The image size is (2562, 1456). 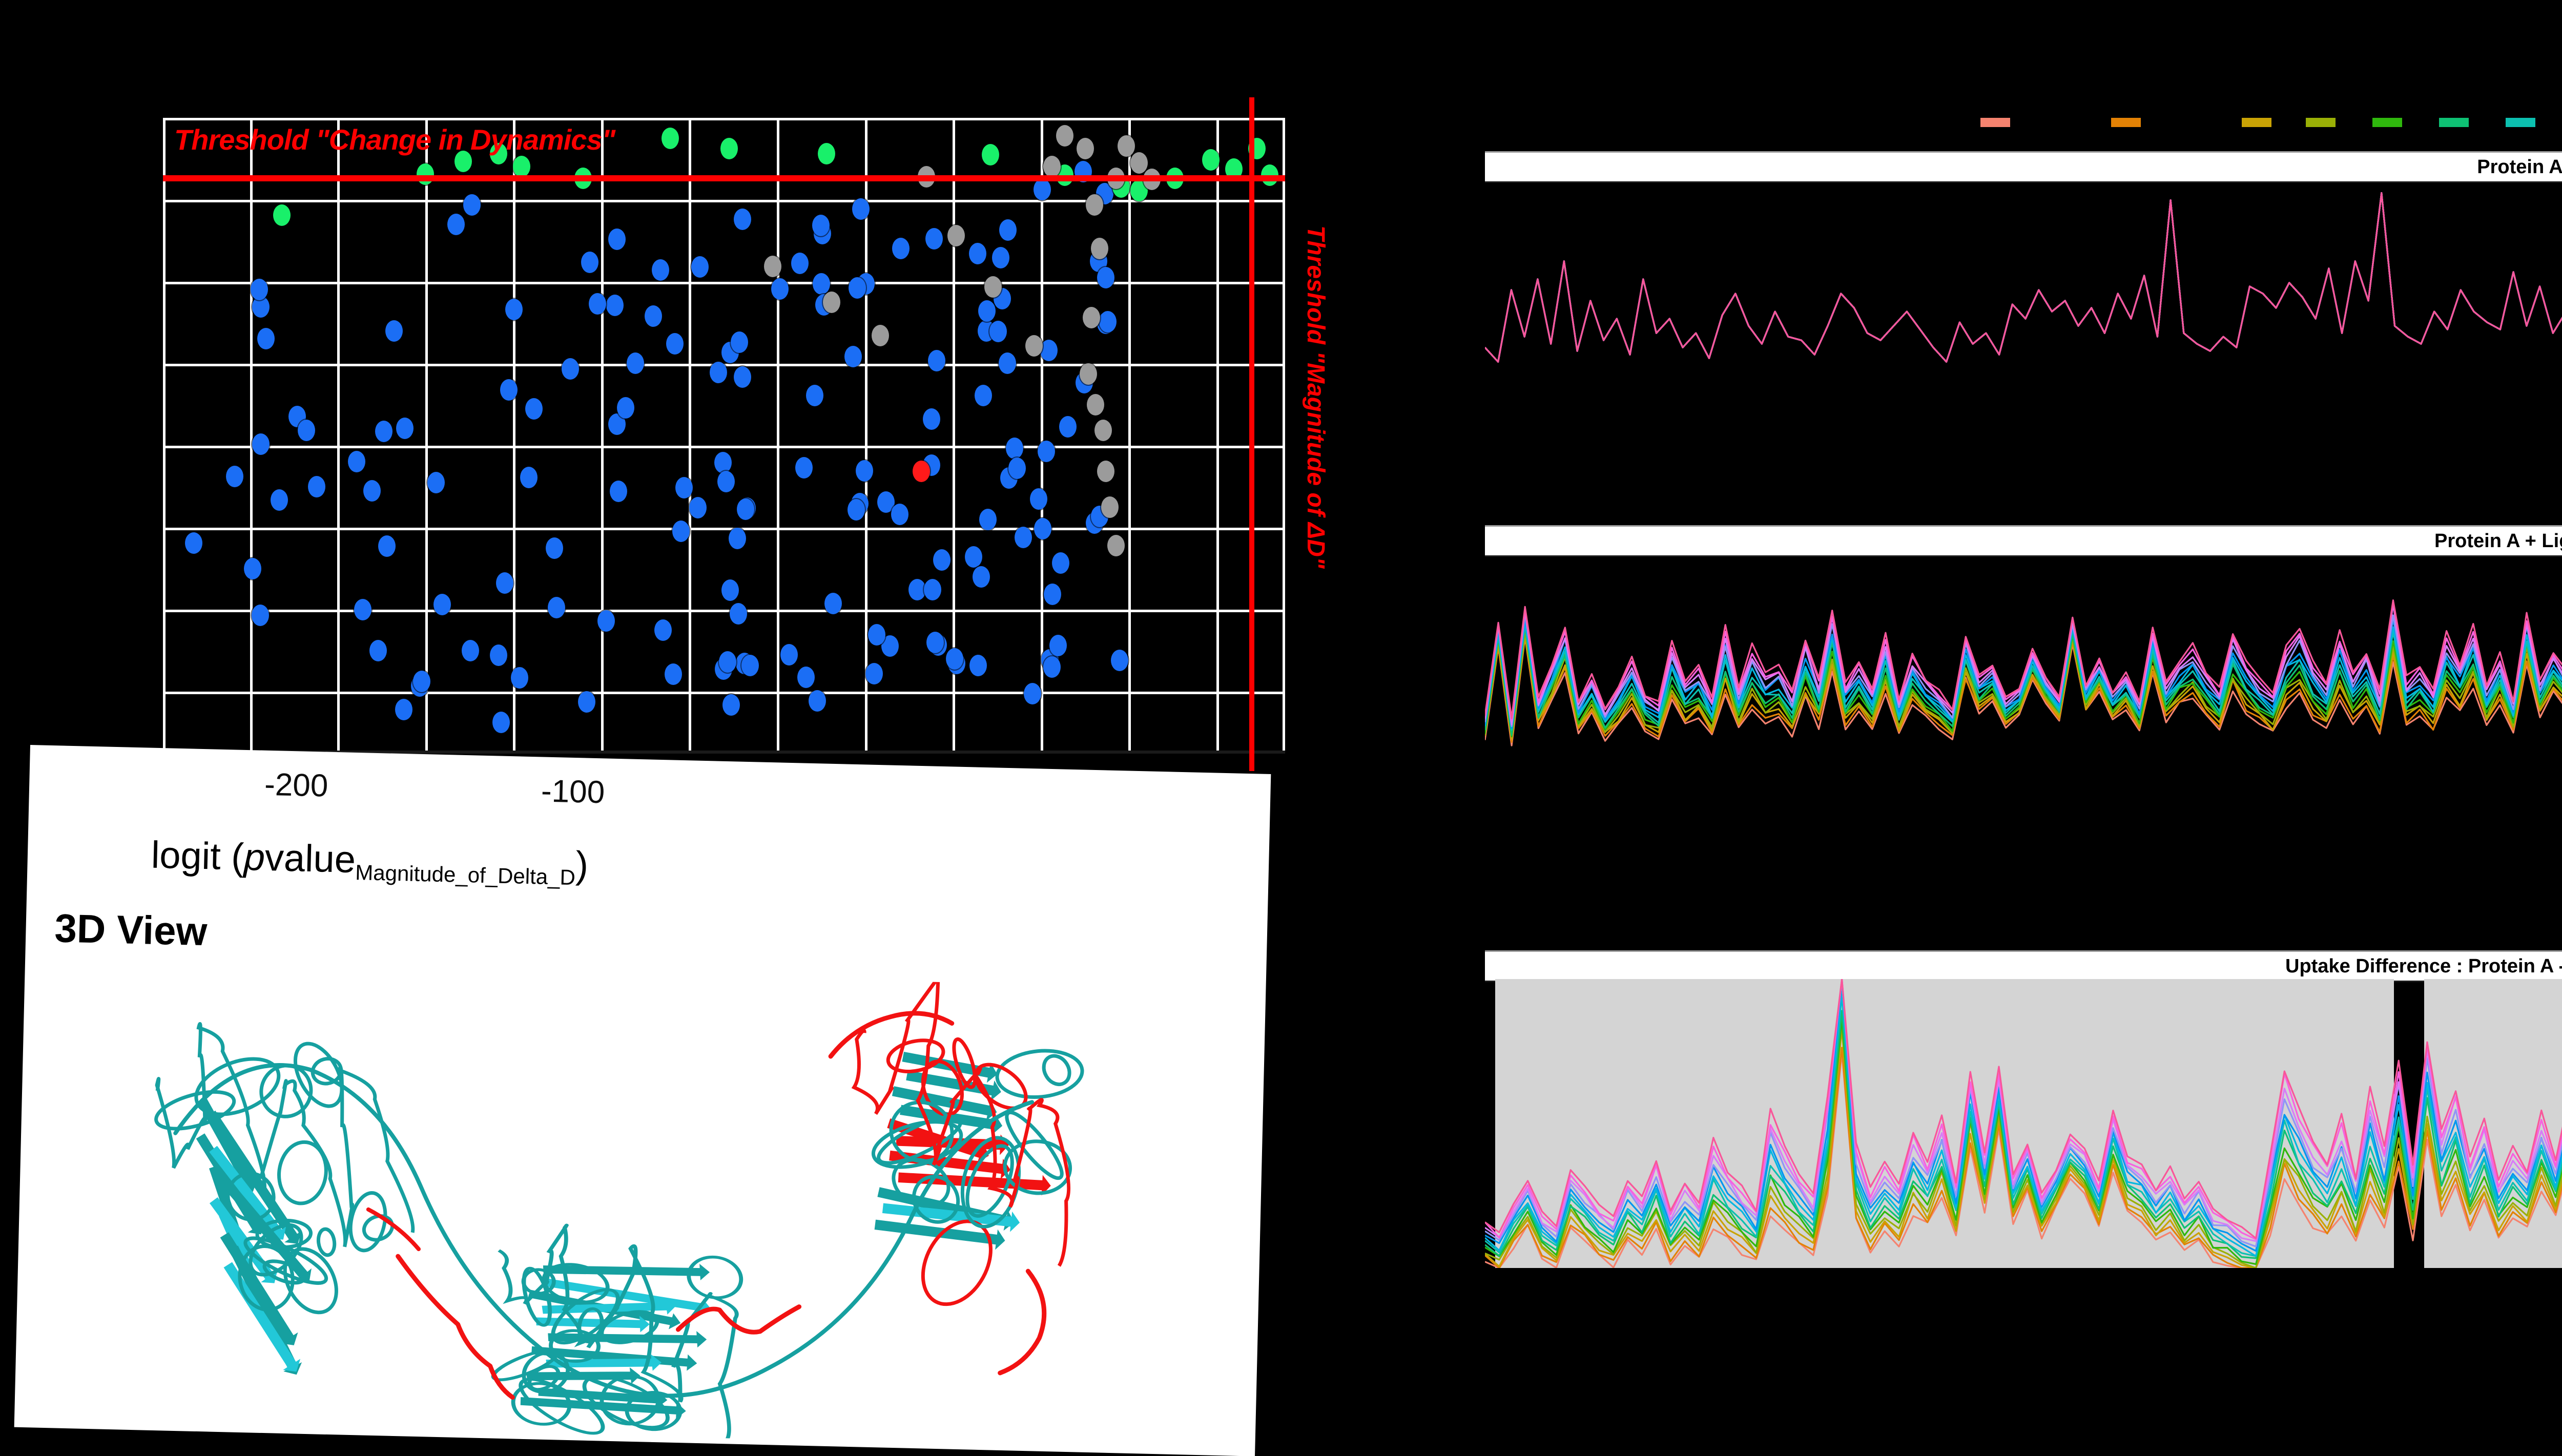 I want to click on uptake-panel-protein-a-ligand: Protein A + Ligand, so click(x=2023, y=638).